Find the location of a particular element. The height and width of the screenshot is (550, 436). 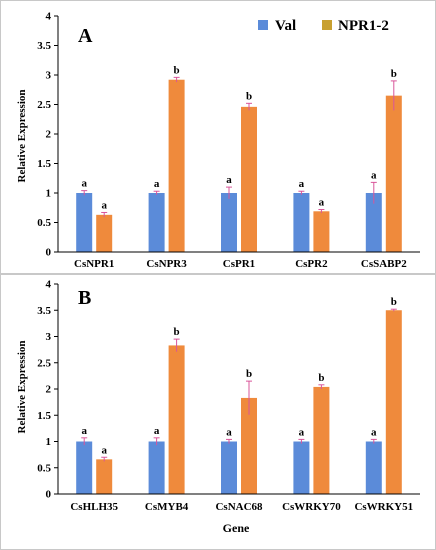

x-tick-label-csnpr1: CsNPR1 is located at coordinates (94, 264).